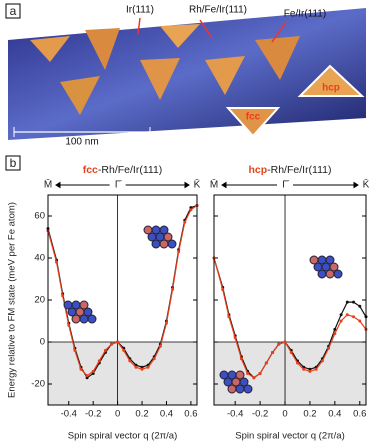 This screenshot has height=448, width=374. Describe the element at coordinates (334, 414) in the screenshot. I see `x-tick-label: 0.4` at that location.